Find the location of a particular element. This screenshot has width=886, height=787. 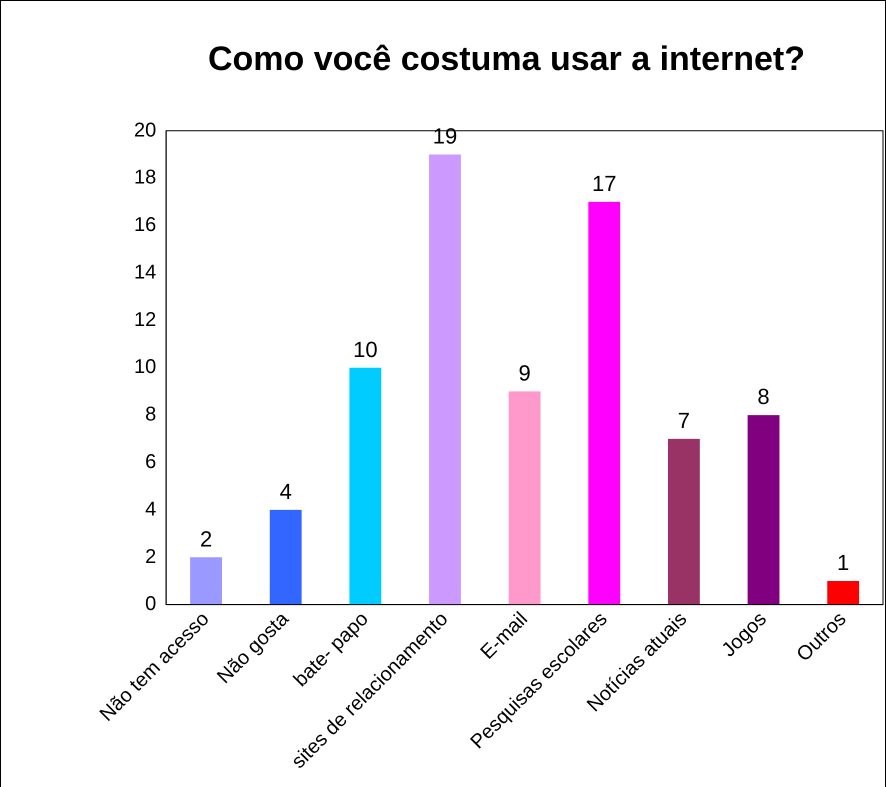

y-tick-label: 4 is located at coordinates (150, 509).